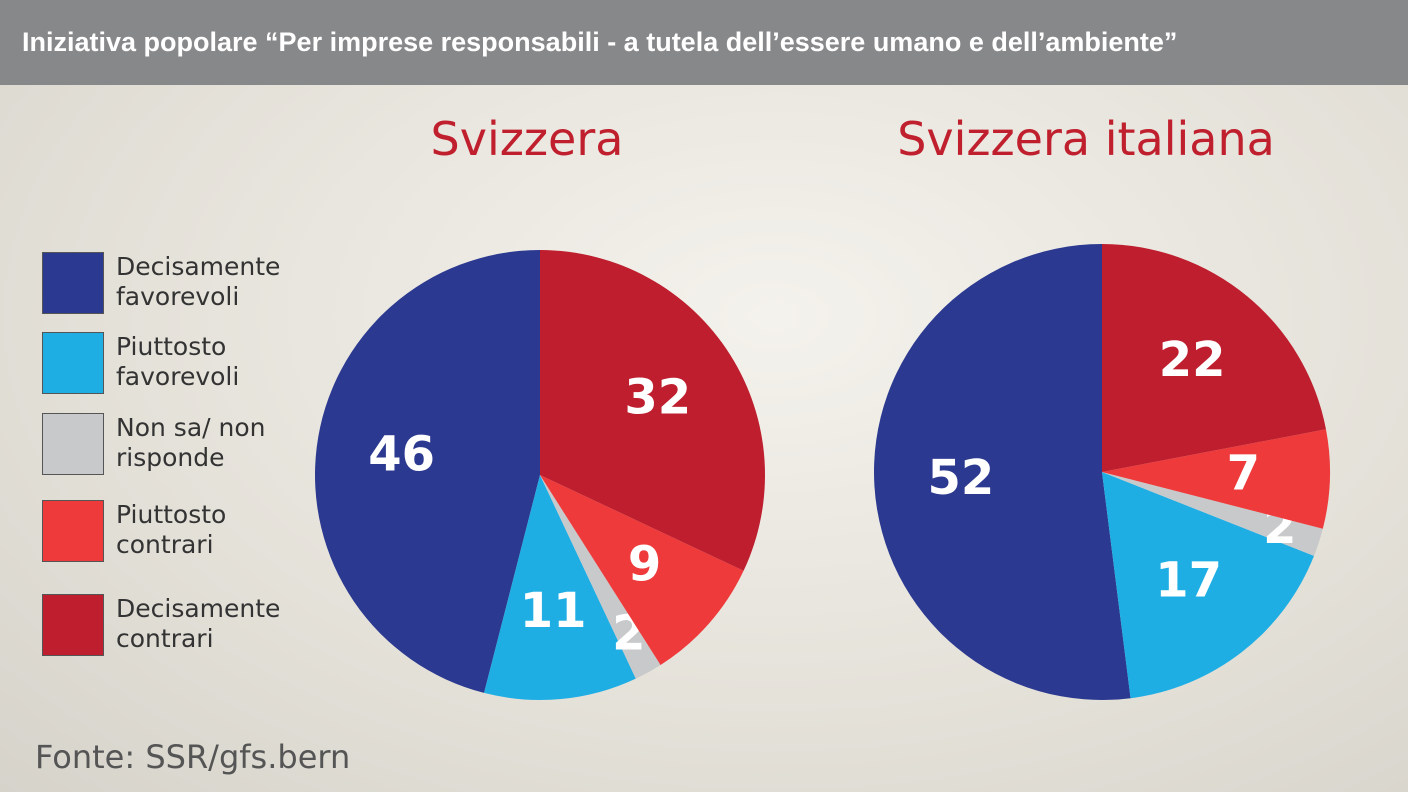 The image size is (1408, 792). What do you see at coordinates (961, 478) in the screenshot?
I see `slice-label: 52` at bounding box center [961, 478].